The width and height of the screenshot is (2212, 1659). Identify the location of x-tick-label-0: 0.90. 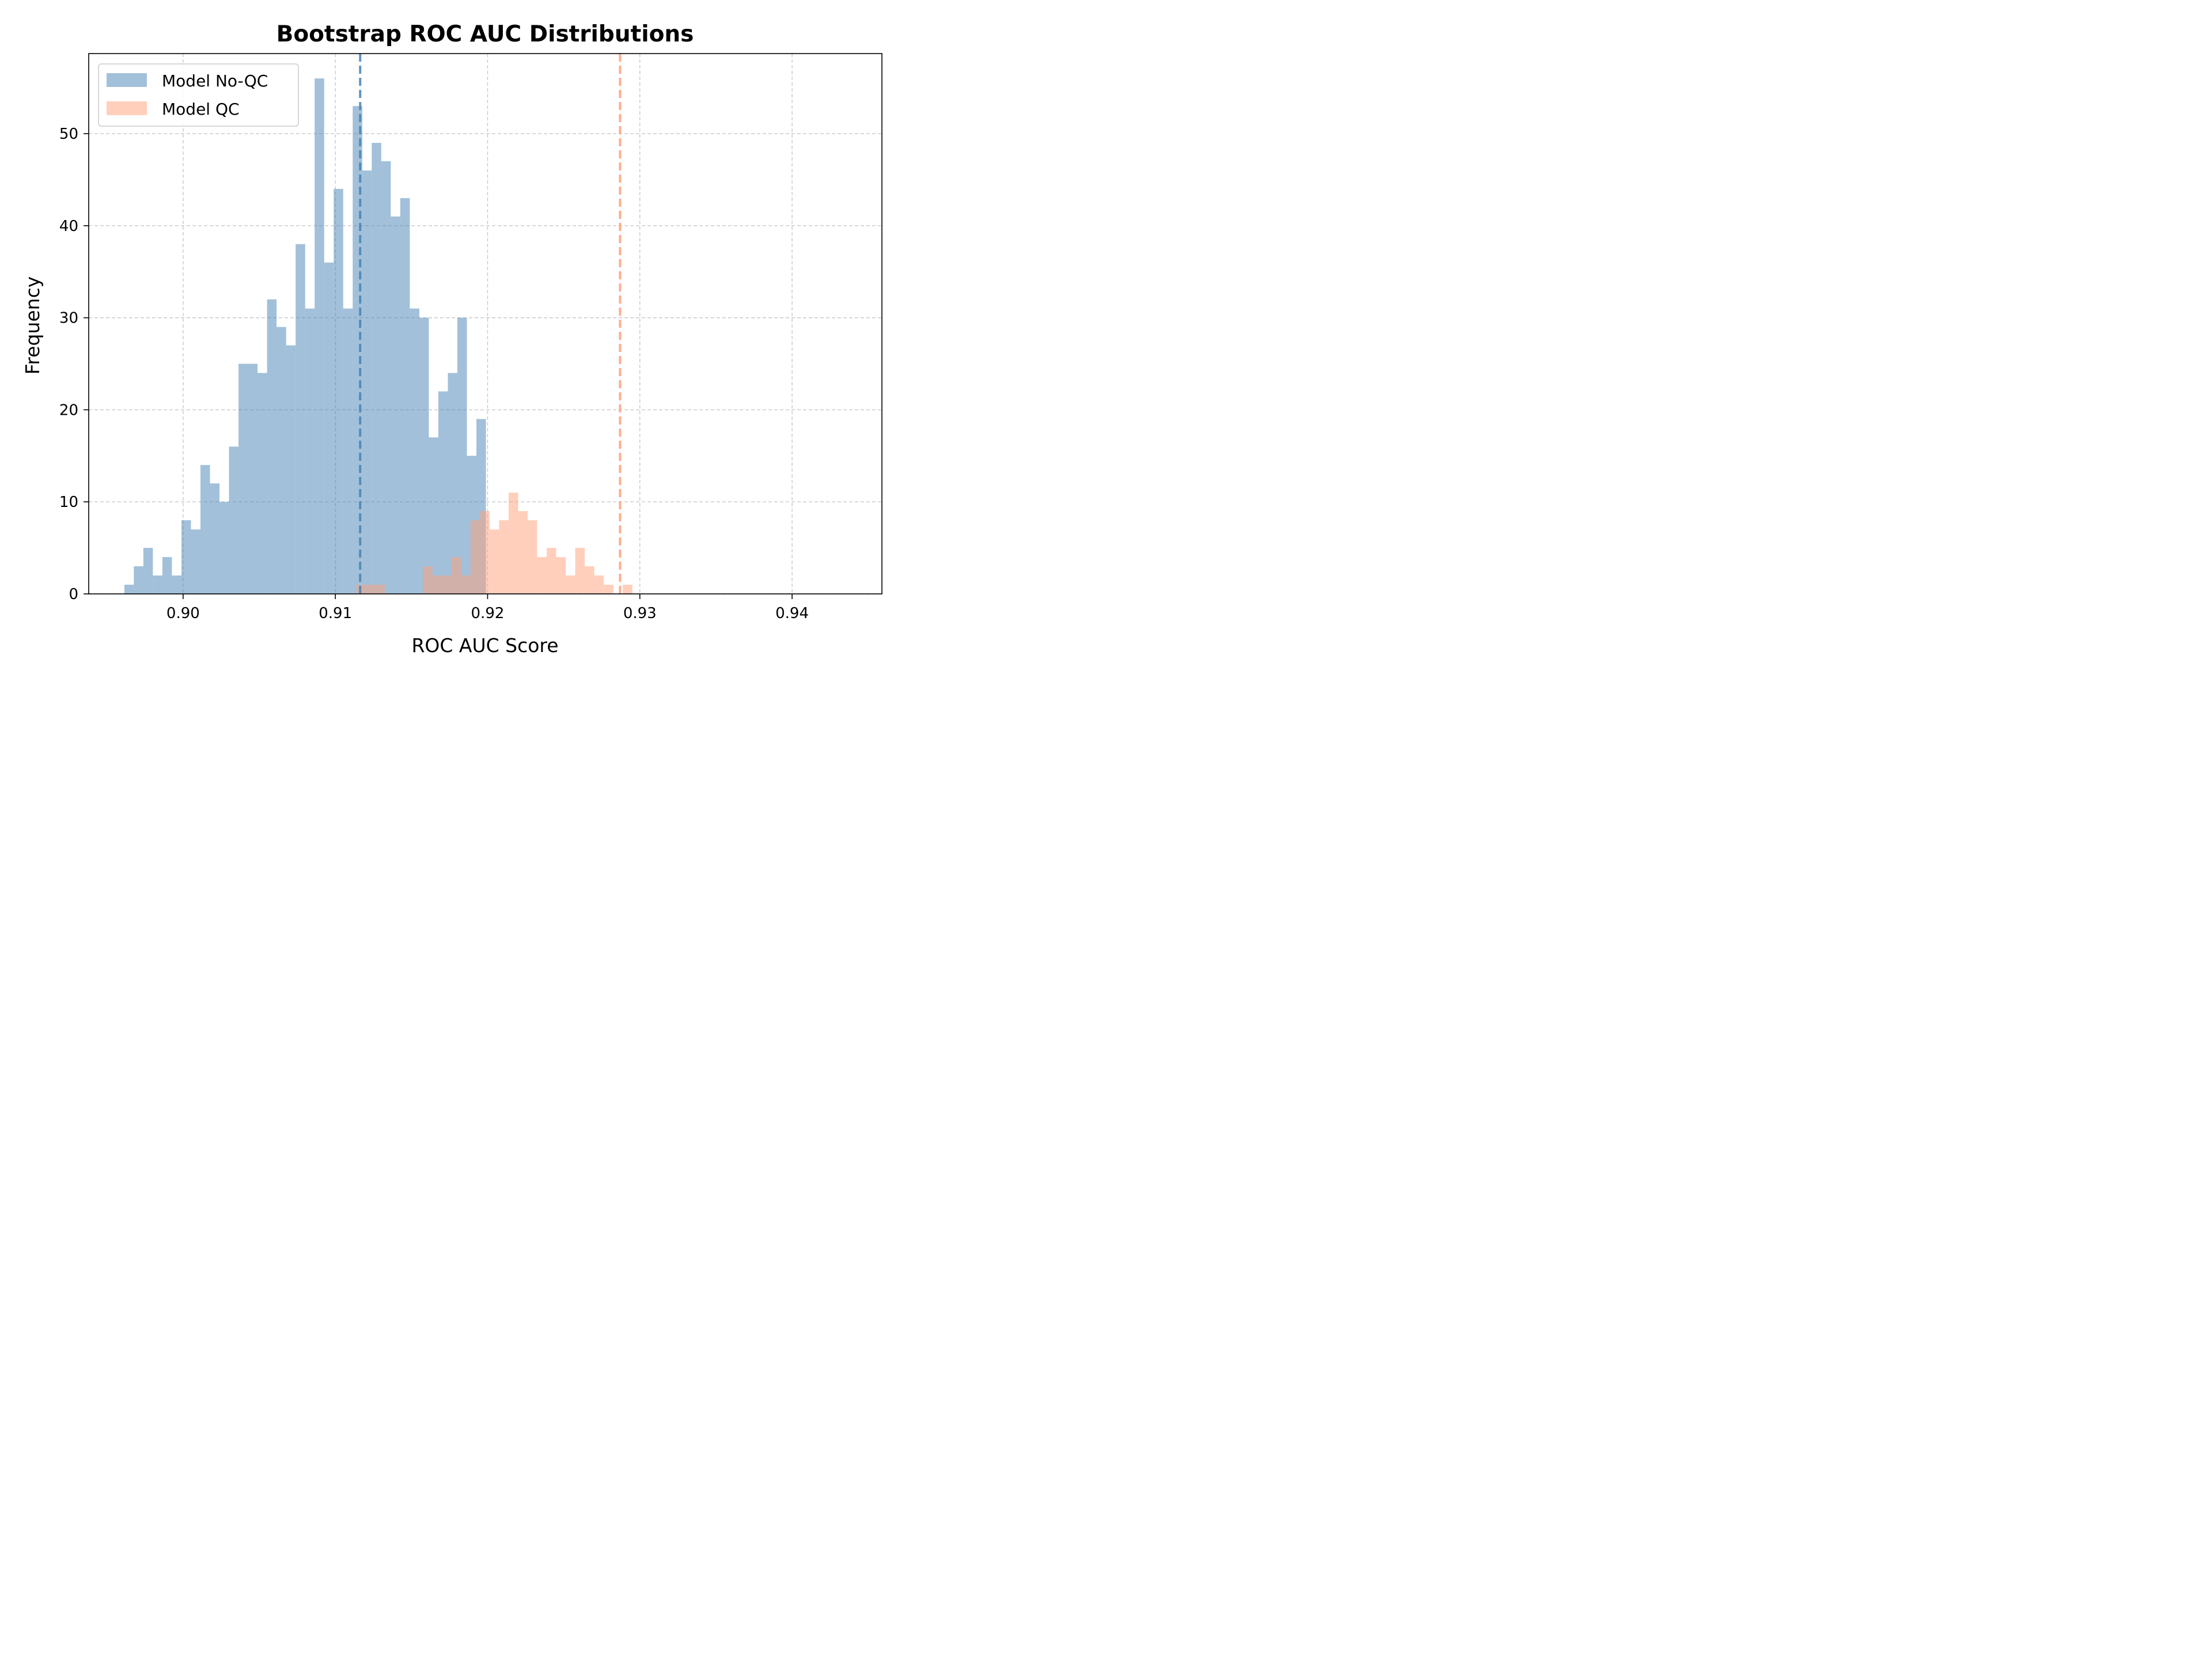
(183, 613).